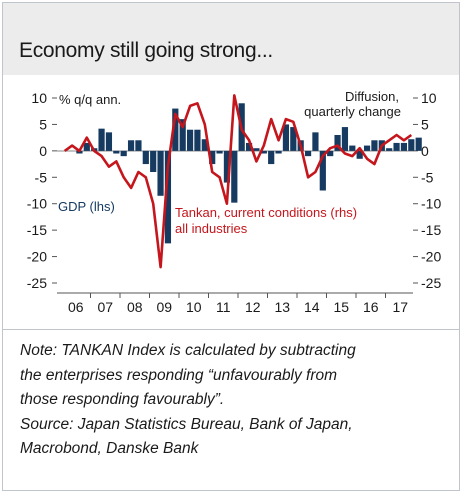 The image size is (462, 496). What do you see at coordinates (39, 98) in the screenshot?
I see `left-tick-label: 10` at bounding box center [39, 98].